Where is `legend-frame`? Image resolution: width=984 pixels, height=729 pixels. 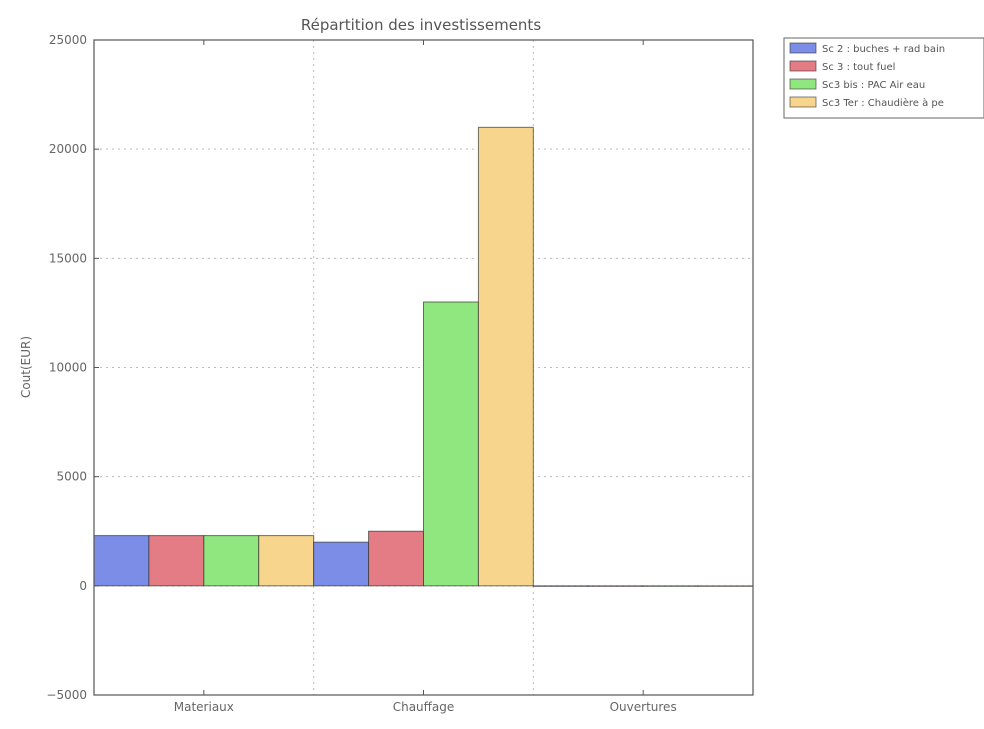
legend-frame is located at coordinates (883, 78).